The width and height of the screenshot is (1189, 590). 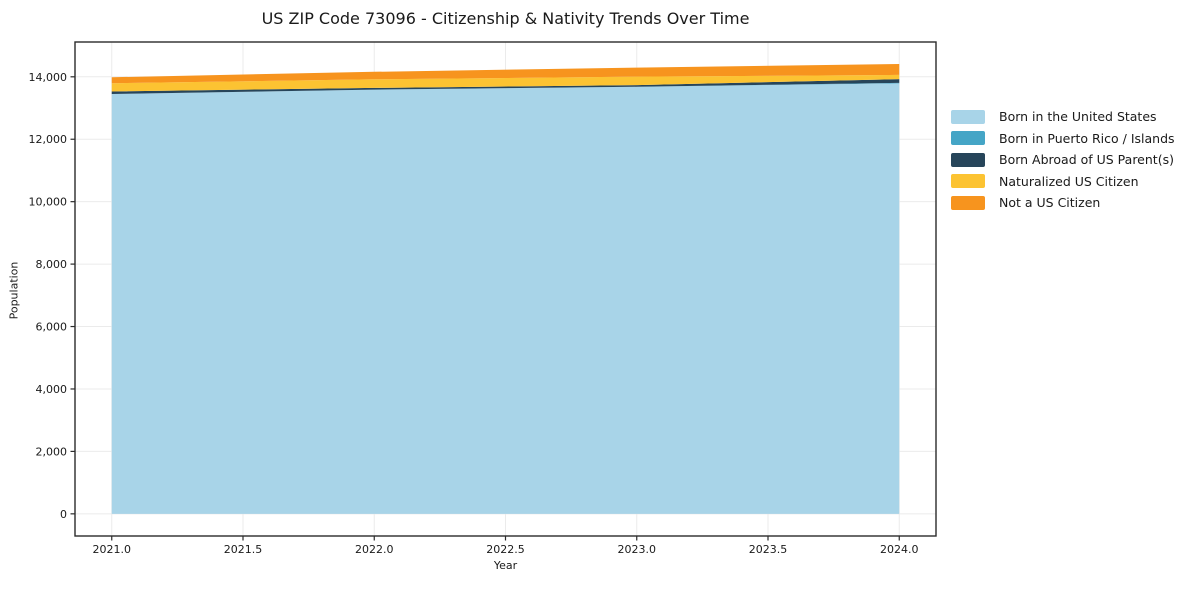 I want to click on y-tick-label: 0, so click(x=63, y=514).